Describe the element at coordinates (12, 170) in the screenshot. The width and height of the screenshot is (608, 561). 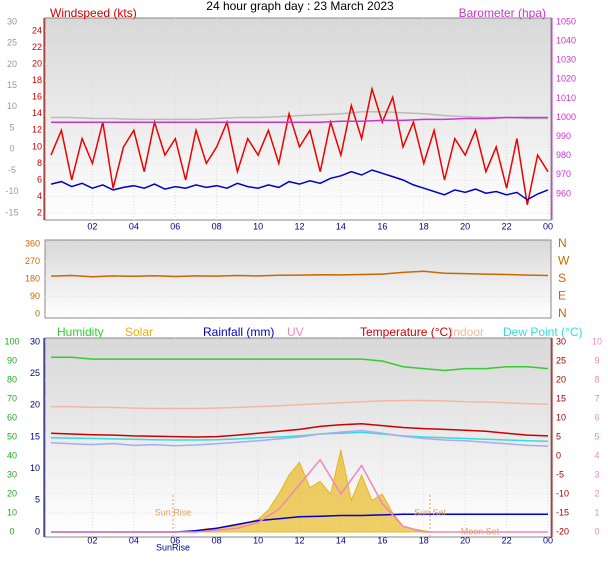
I see `y-tick-label: -5` at that location.